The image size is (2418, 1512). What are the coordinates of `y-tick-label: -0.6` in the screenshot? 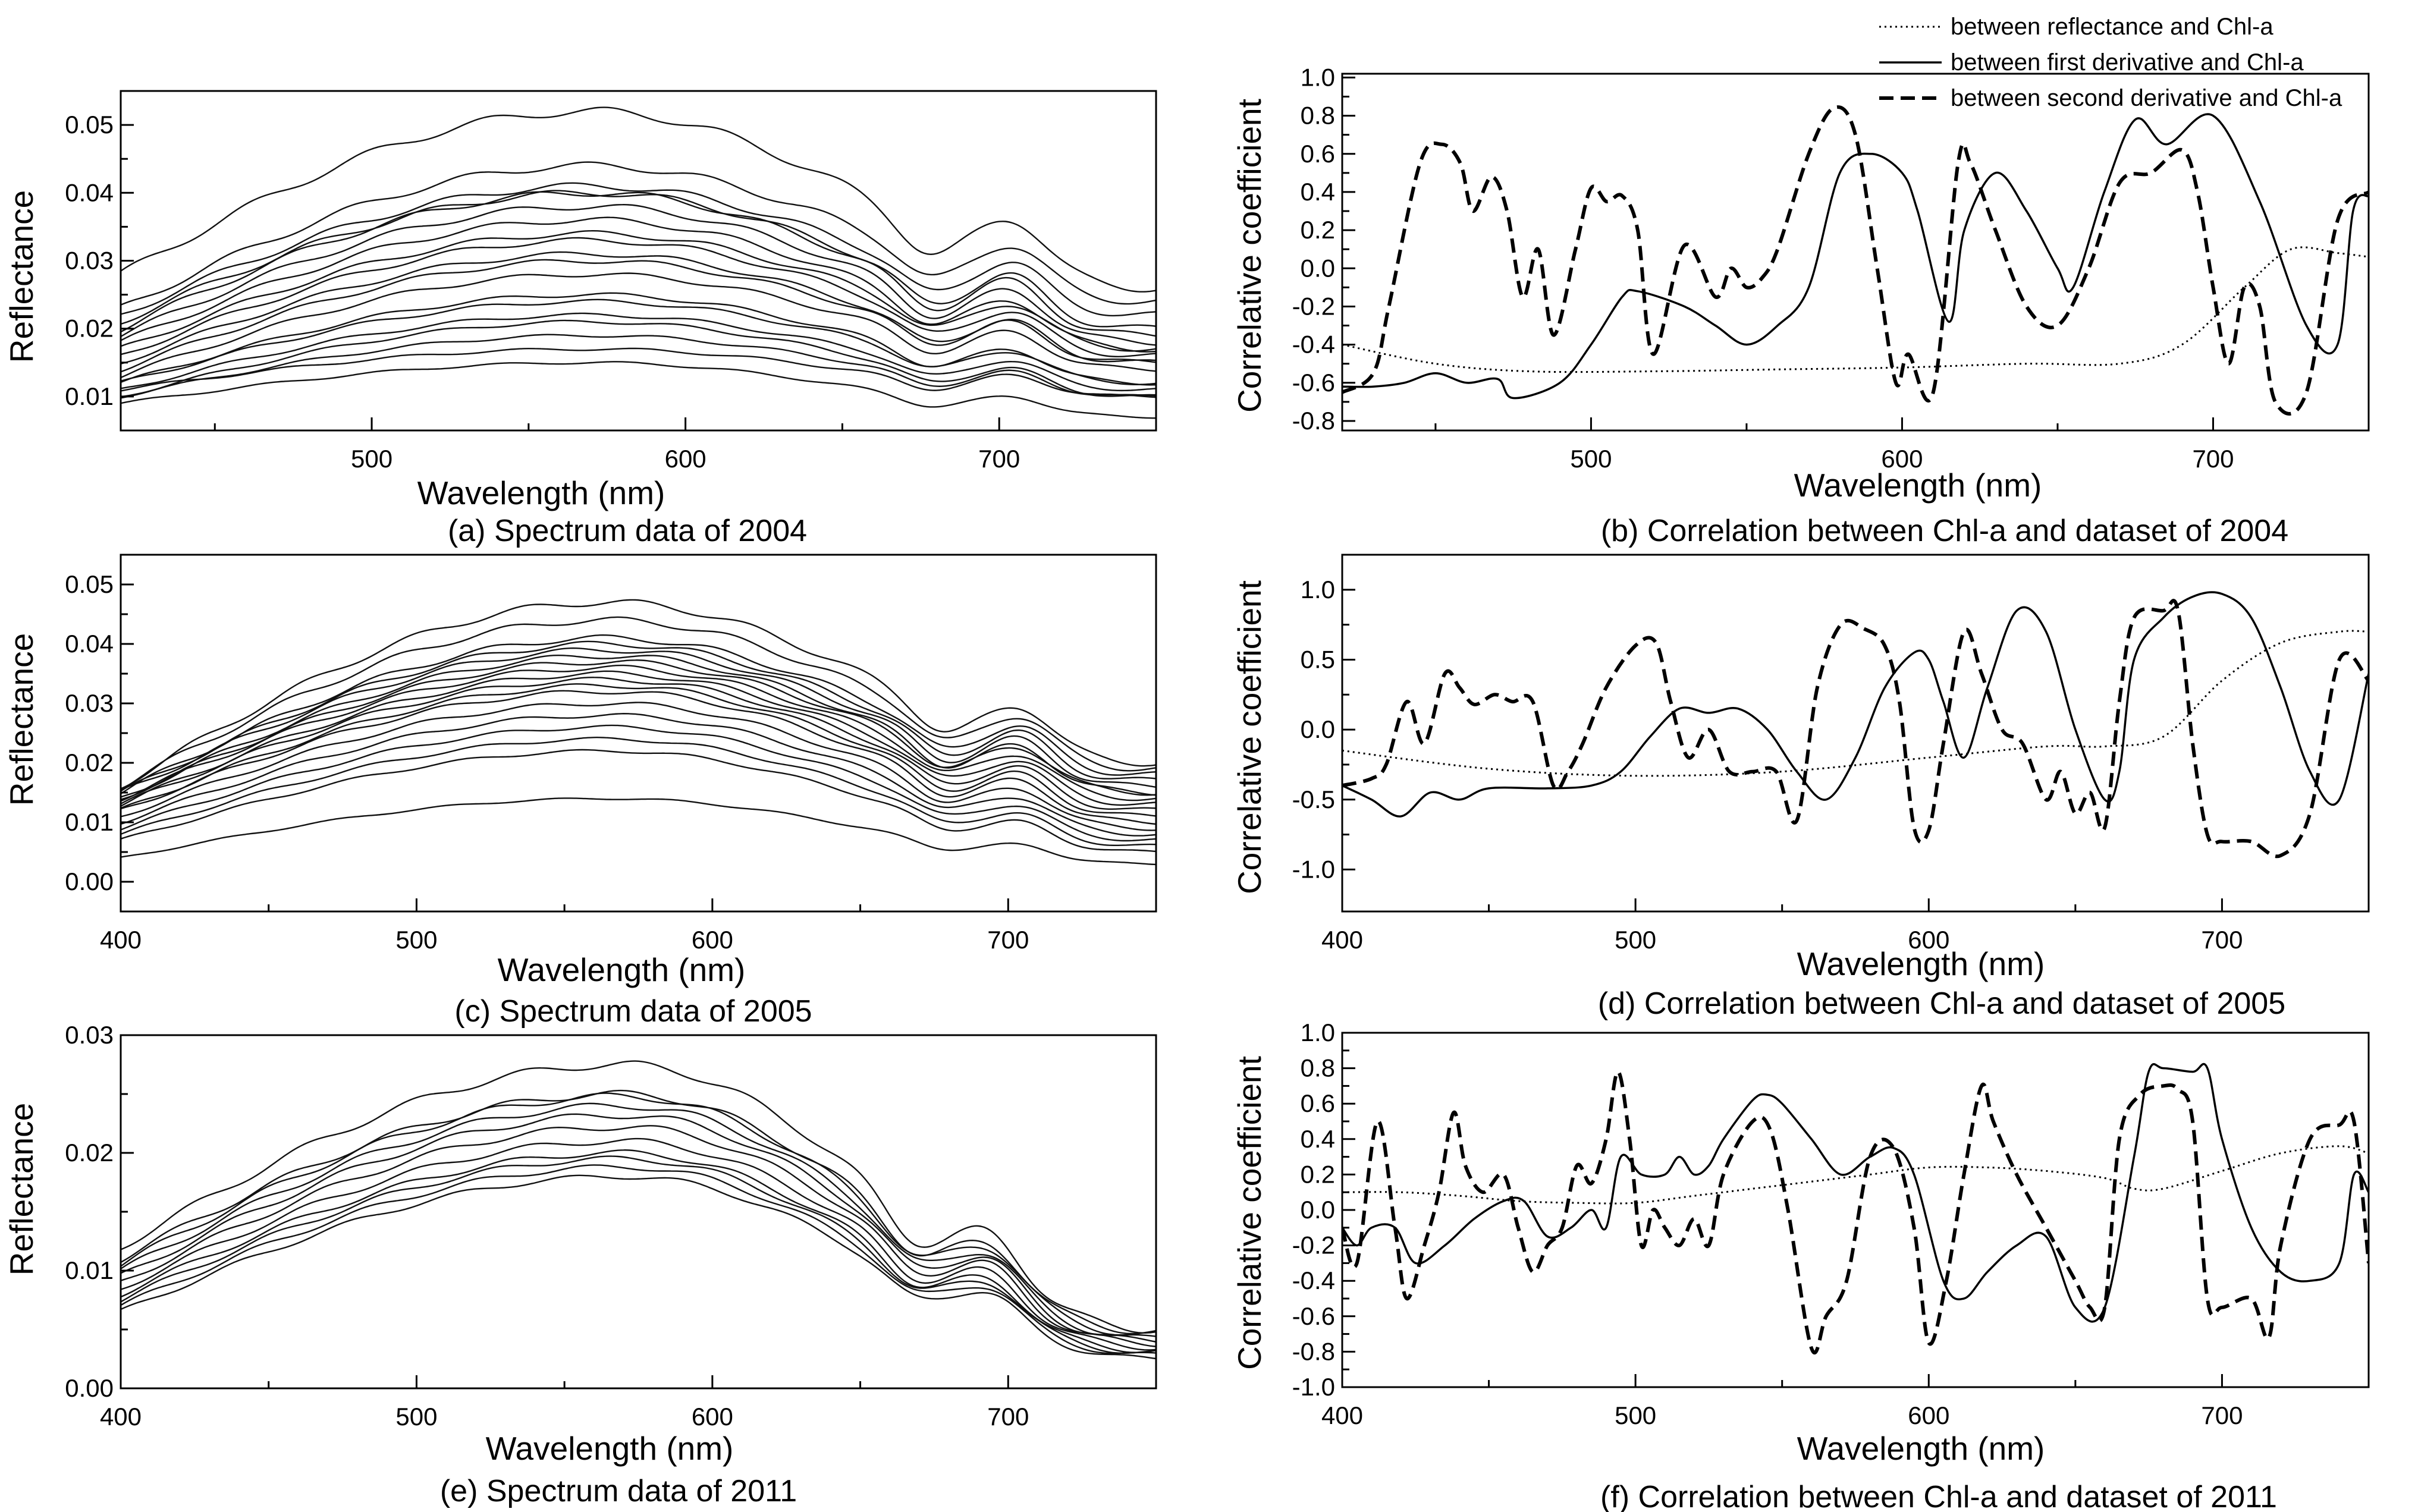 It's located at (1313, 1316).